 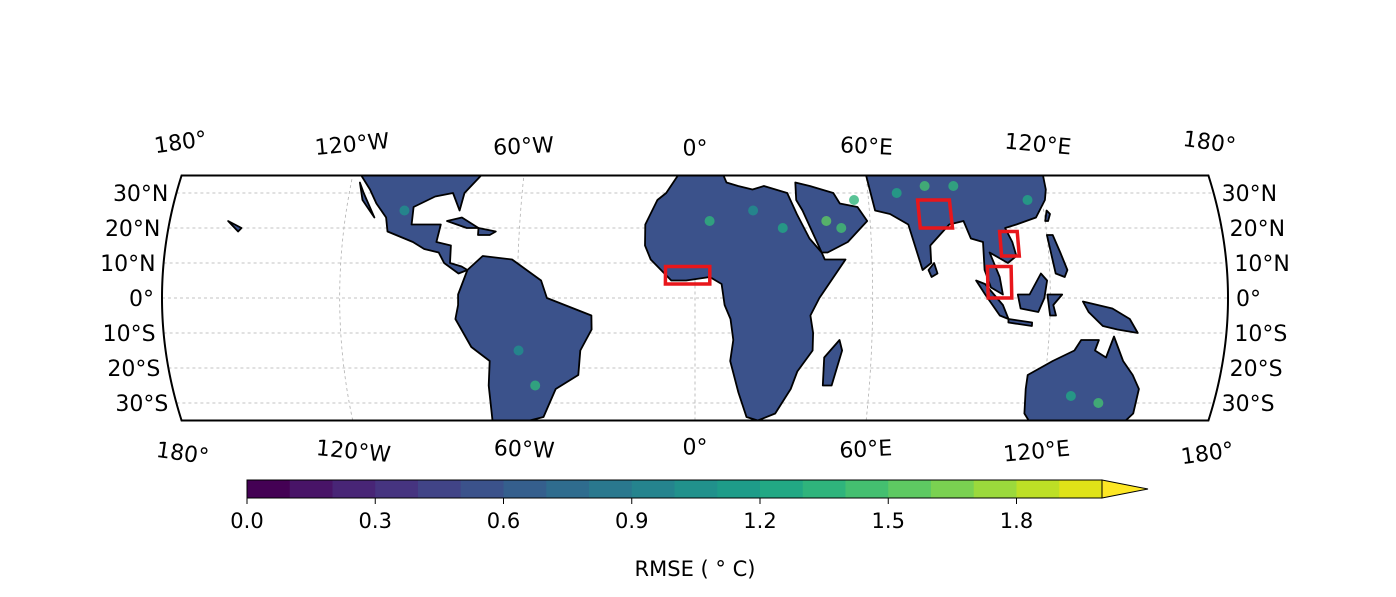 I want to click on colorbar-tick-label: 1.8, so click(x=1016, y=521).